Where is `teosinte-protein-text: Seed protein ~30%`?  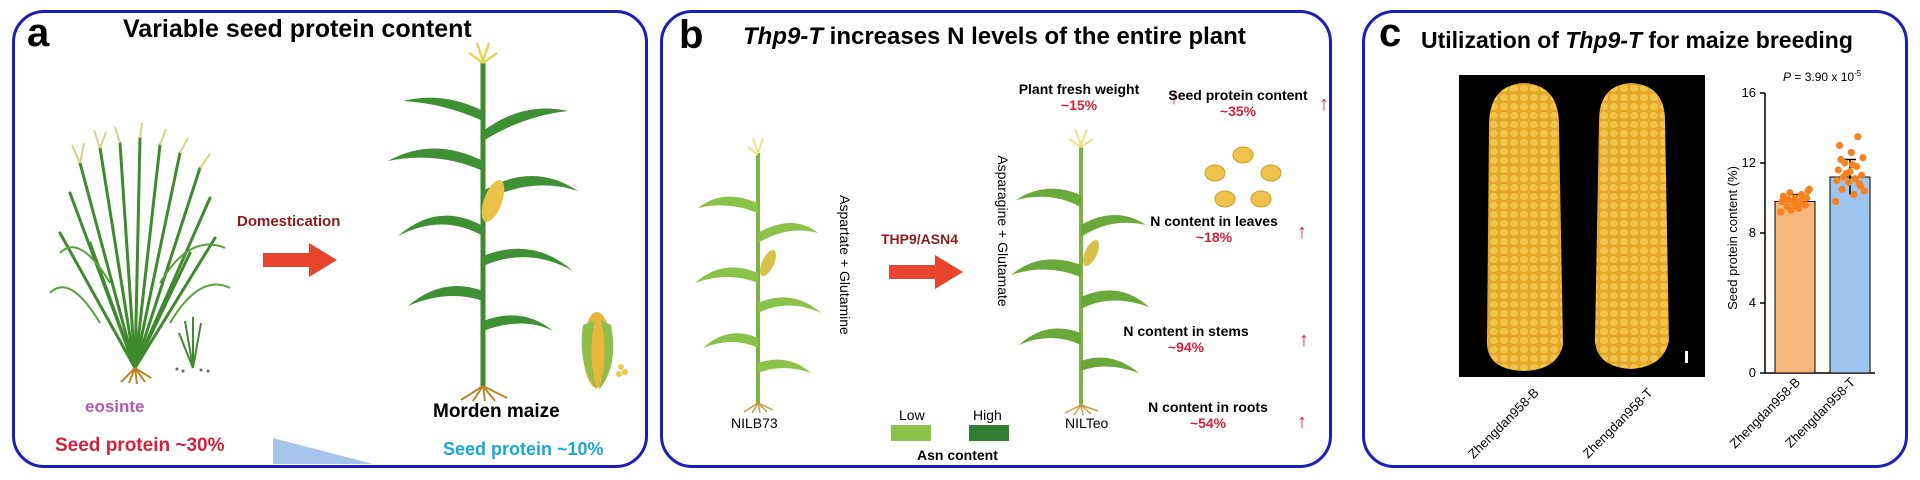 teosinte-protein-text: Seed protein ~30% is located at coordinates (140, 445).